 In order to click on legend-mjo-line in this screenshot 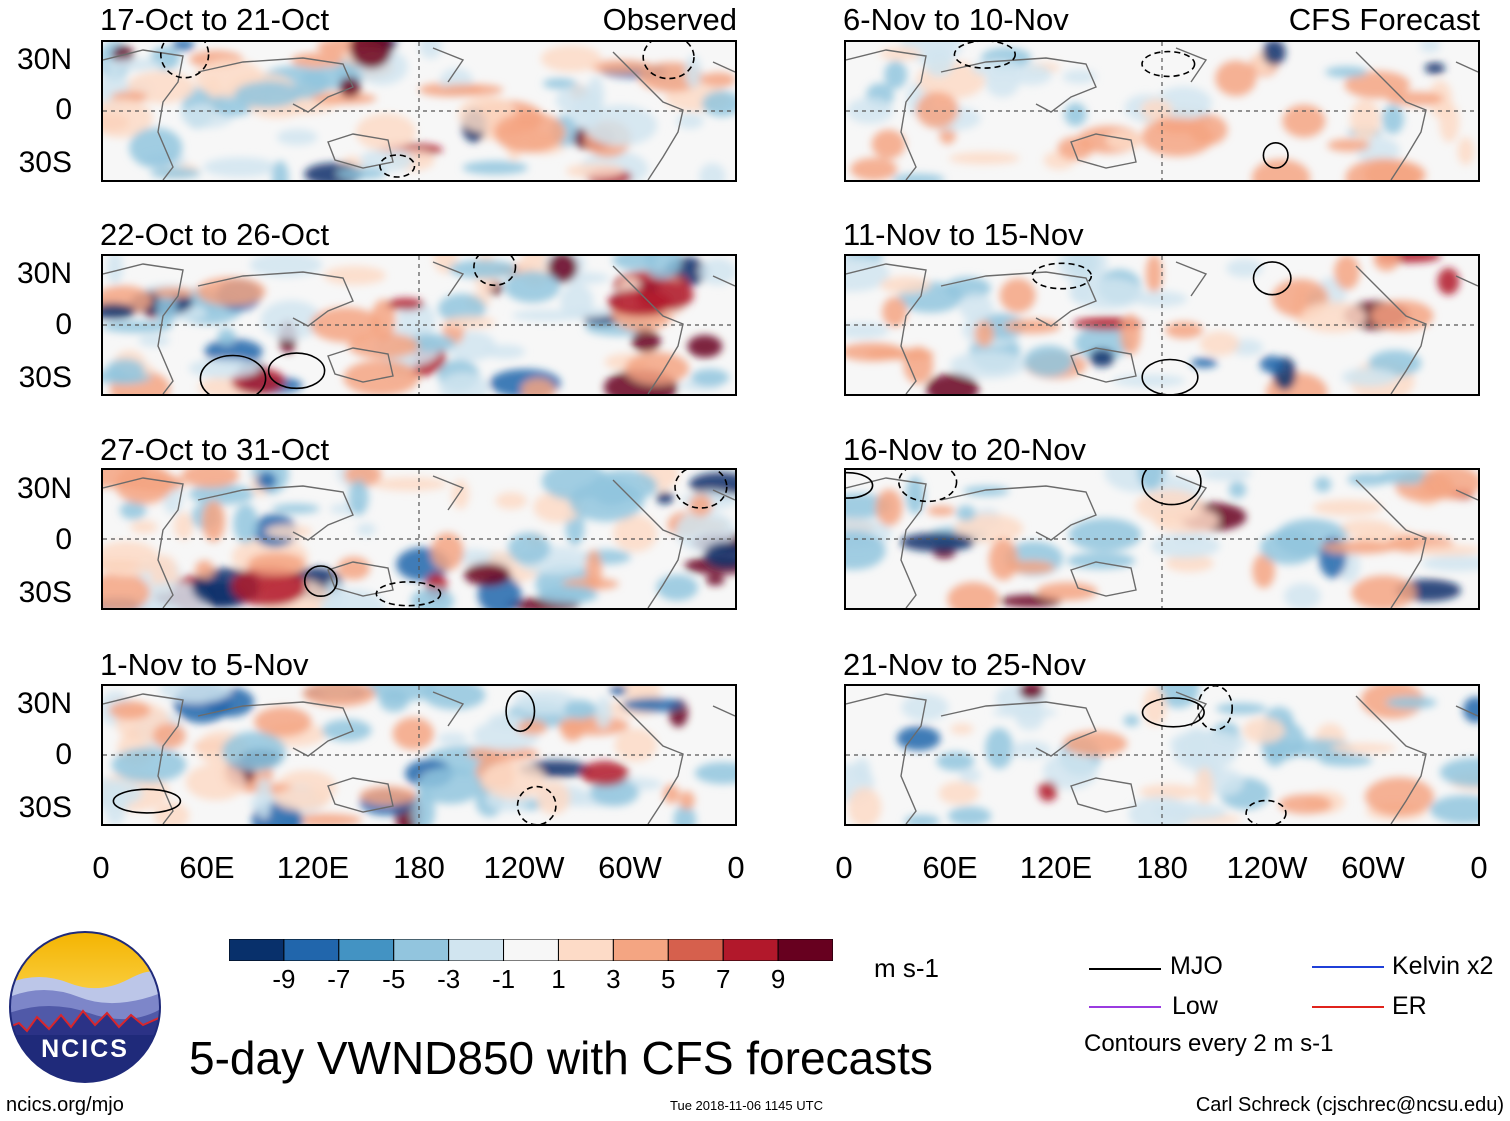, I will do `click(1125, 969)`.